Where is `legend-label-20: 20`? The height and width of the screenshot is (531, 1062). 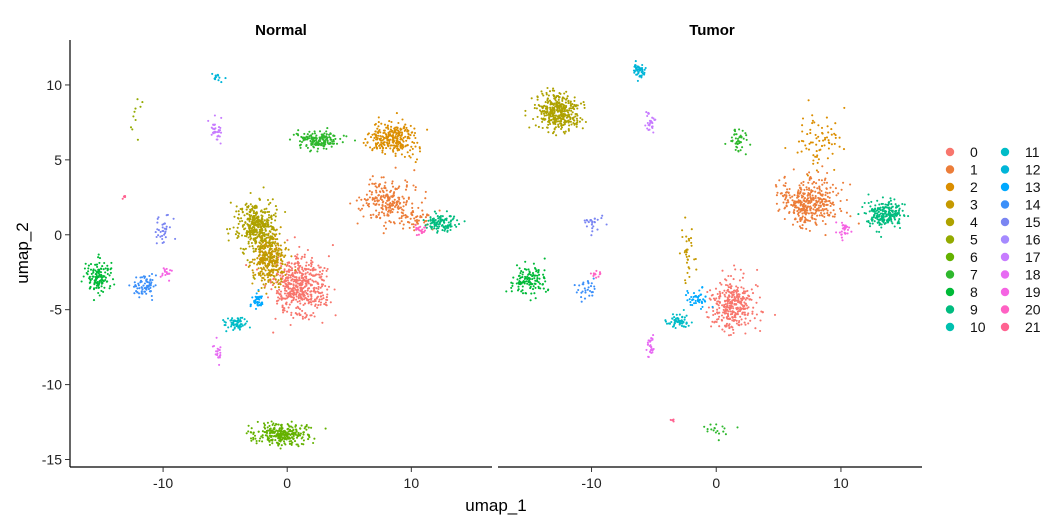
legend-label-20: 20 is located at coordinates (1033, 310).